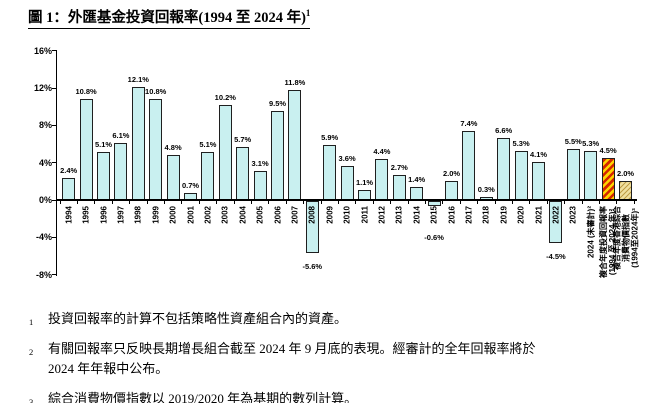  What do you see at coordinates (538, 154) in the screenshot?
I see `bar-value-label: 4.1%` at bounding box center [538, 154].